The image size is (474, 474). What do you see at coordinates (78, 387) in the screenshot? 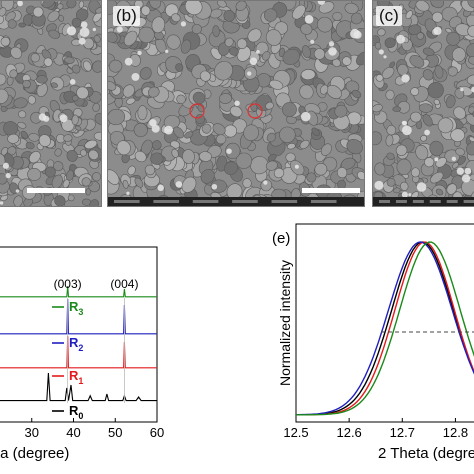
I see `series-line-r0` at bounding box center [78, 387].